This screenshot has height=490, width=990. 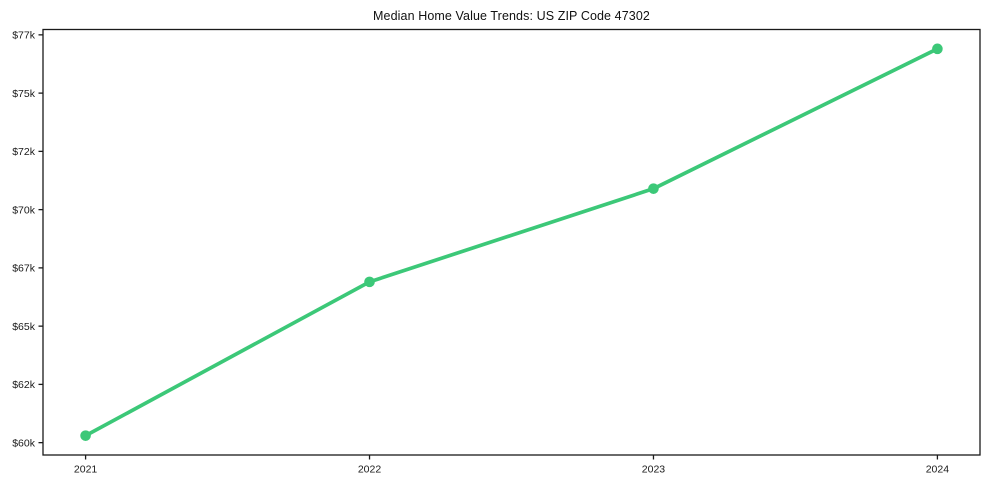 I want to click on data-point-2024, so click(x=937, y=49).